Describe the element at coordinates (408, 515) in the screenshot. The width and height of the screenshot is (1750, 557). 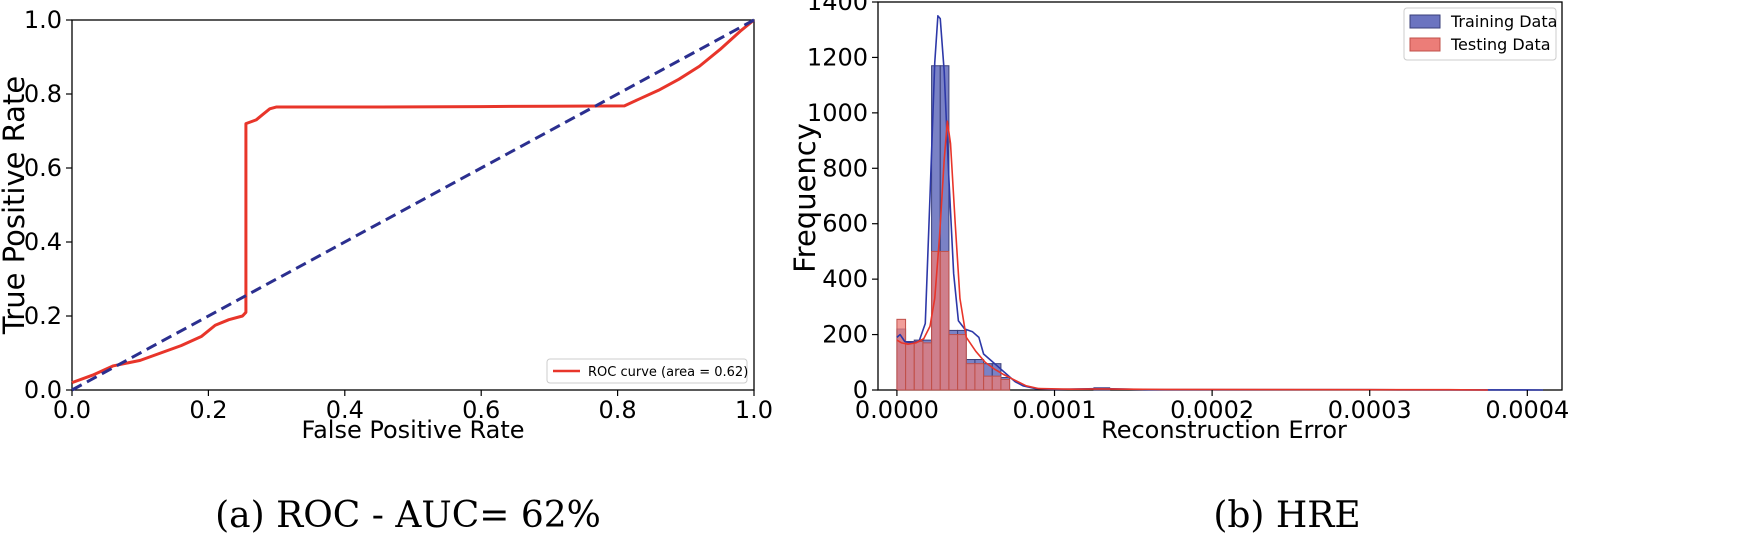
I see `roc-caption: (a) ROC - AUC= 62%` at that location.